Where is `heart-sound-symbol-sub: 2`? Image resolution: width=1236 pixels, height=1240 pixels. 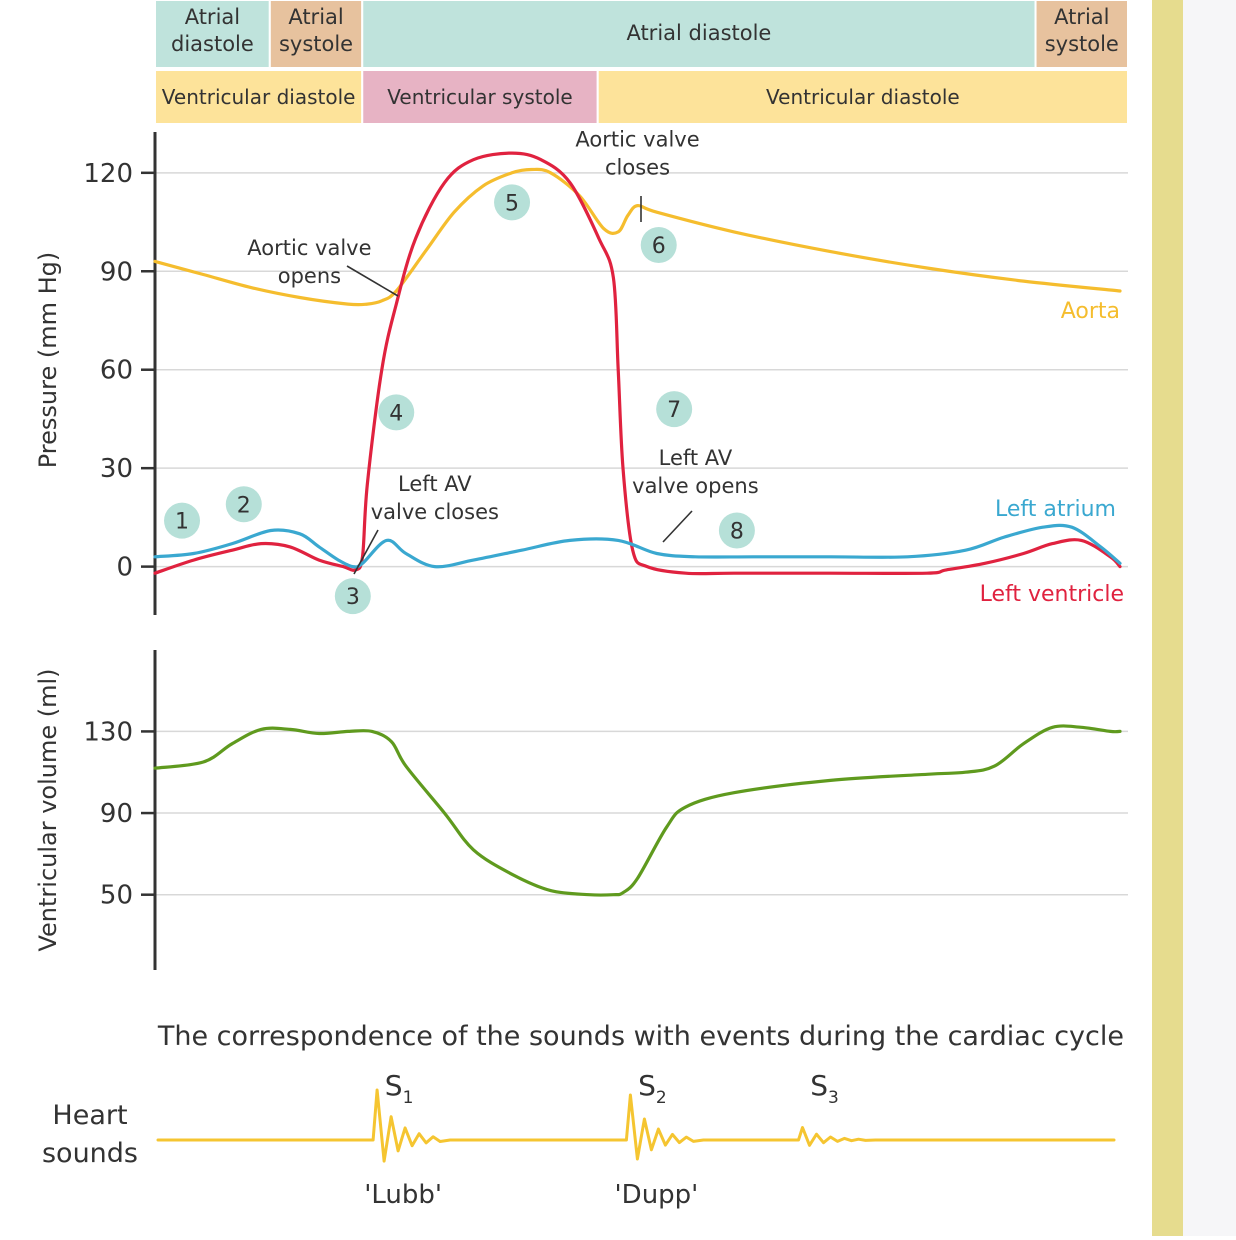 heart-sound-symbol-sub: 2 is located at coordinates (661, 1098).